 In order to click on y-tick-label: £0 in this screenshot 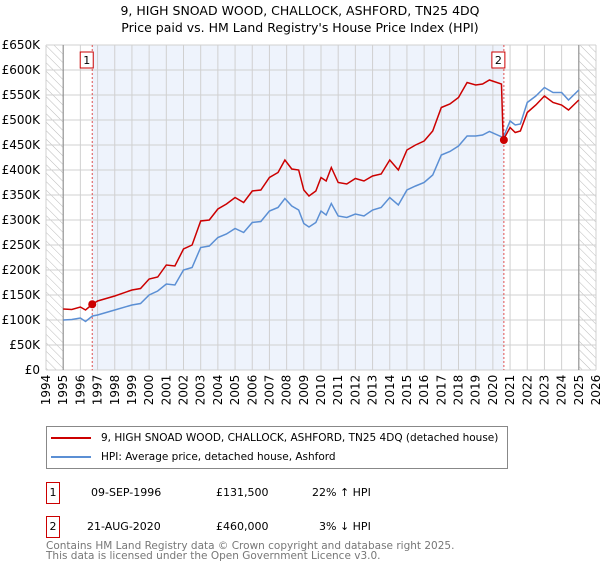, I will do `click(32, 370)`.